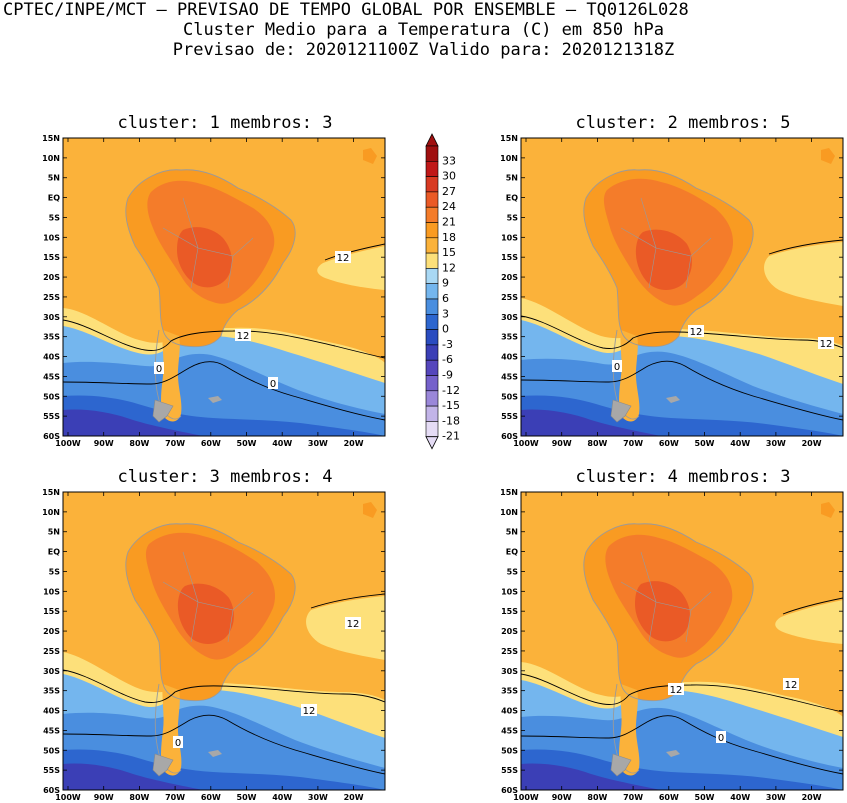 Image resolution: width=847 pixels, height=803 pixels. What do you see at coordinates (449, 191) in the screenshot?
I see `colorbar-label: 27` at bounding box center [449, 191].